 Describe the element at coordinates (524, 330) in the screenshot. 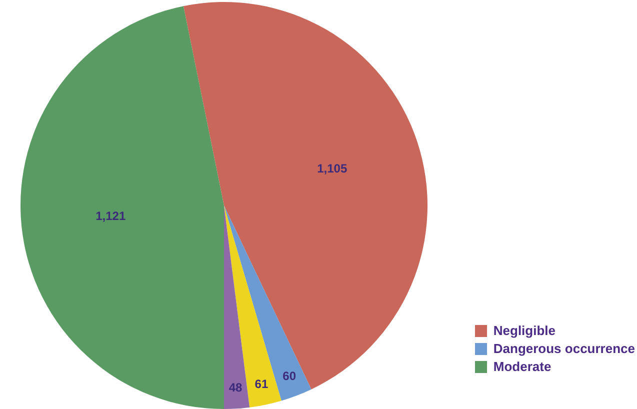

I see `legend-label: Negligible` at that location.